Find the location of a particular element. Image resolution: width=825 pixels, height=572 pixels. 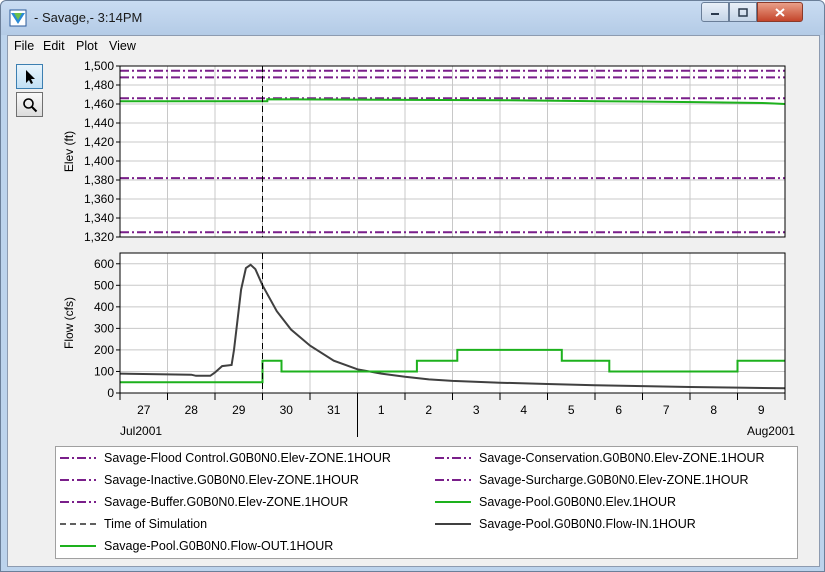

maximize-button is located at coordinates (743, 12).